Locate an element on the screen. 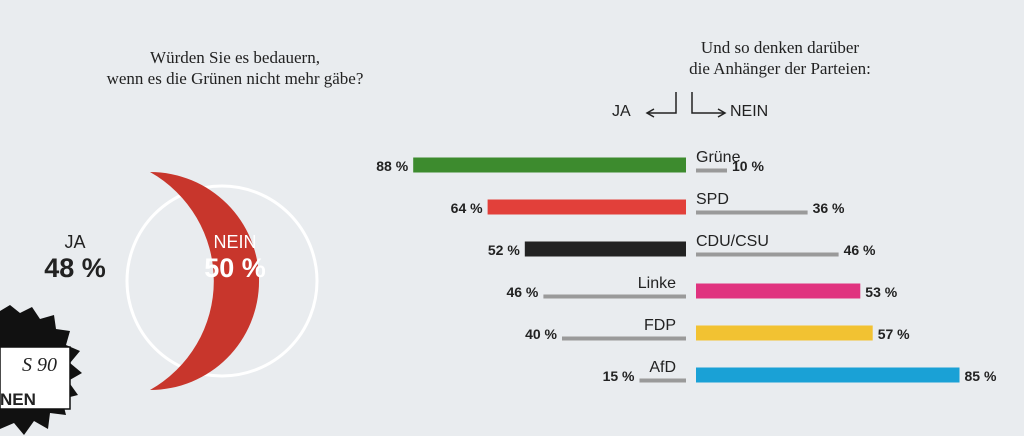  label-nein-3: 53 % is located at coordinates (881, 292).